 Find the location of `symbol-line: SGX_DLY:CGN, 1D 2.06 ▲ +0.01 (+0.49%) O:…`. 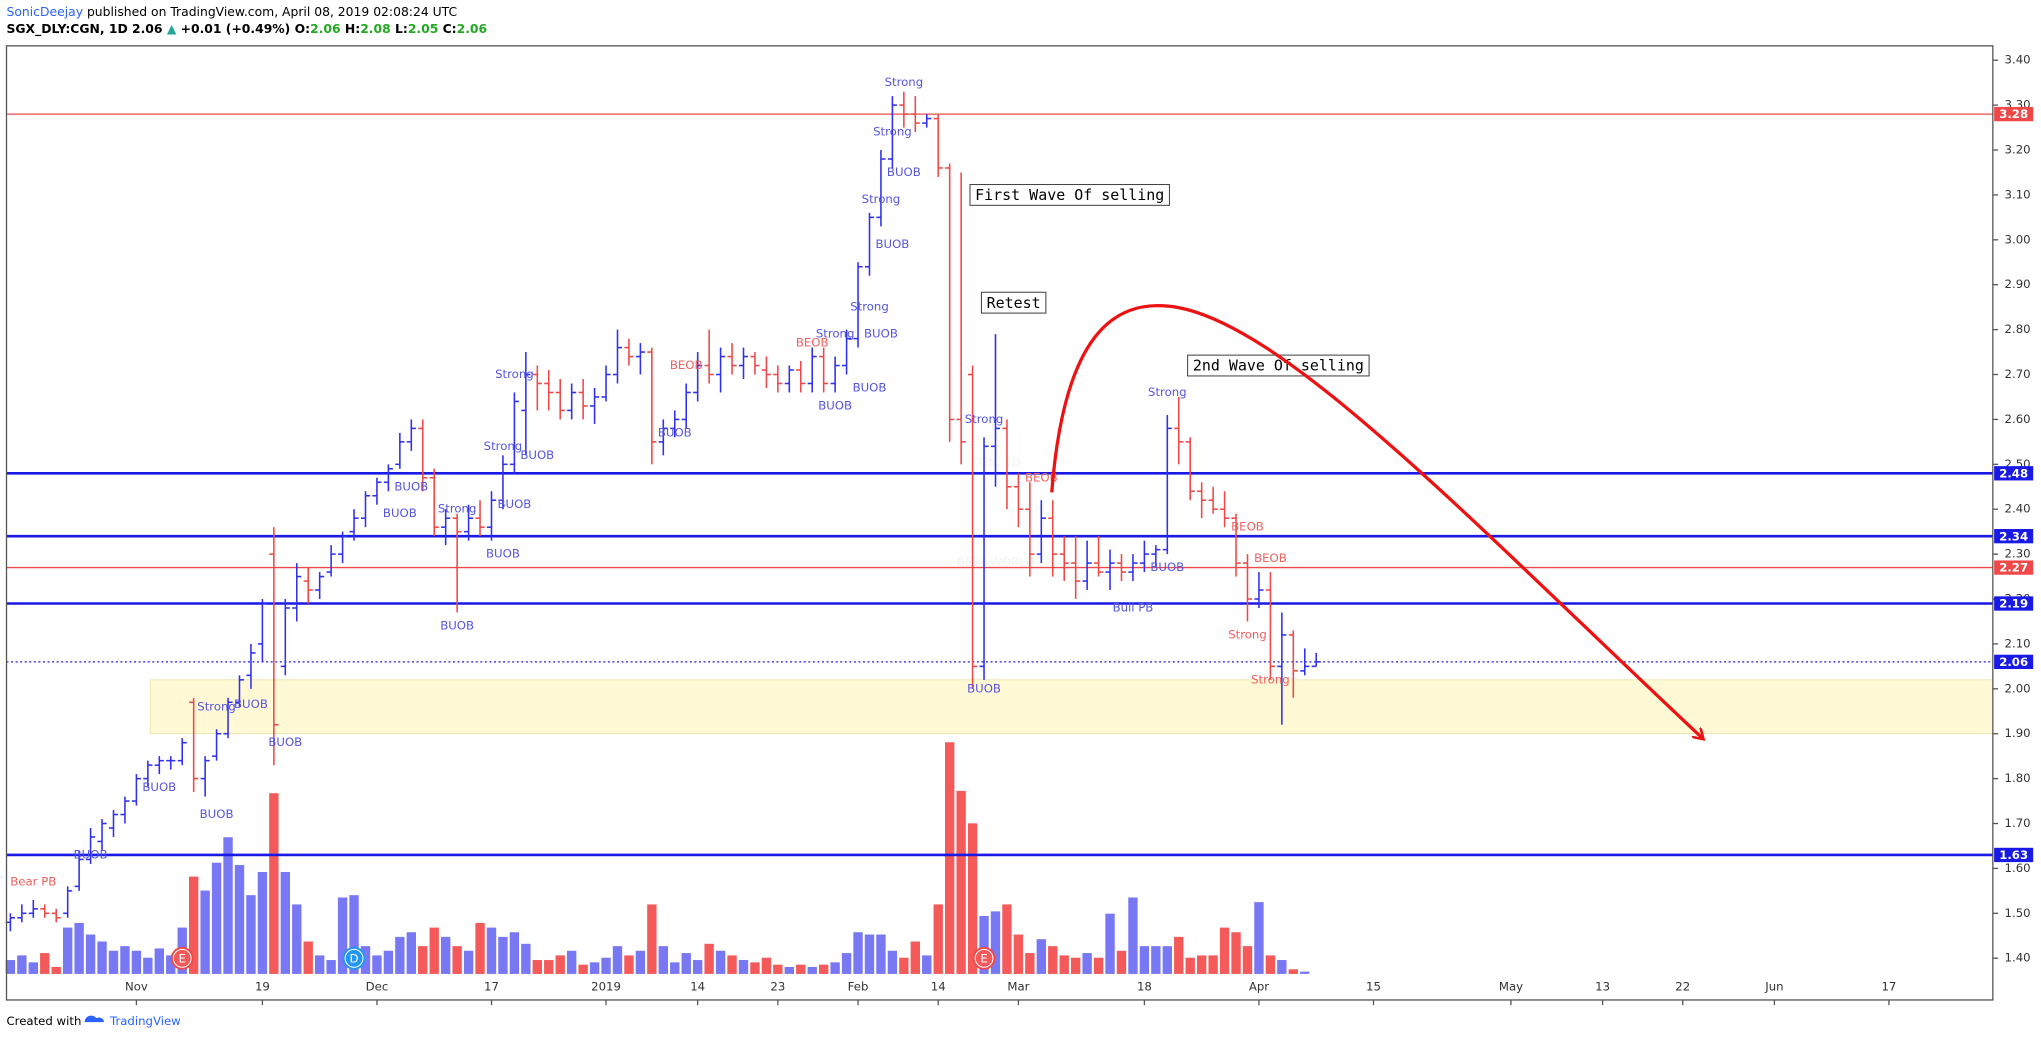

symbol-line: SGX_DLY:CGN, 1D 2.06 ▲ +0.01 (+0.49%) O:… is located at coordinates (247, 28).